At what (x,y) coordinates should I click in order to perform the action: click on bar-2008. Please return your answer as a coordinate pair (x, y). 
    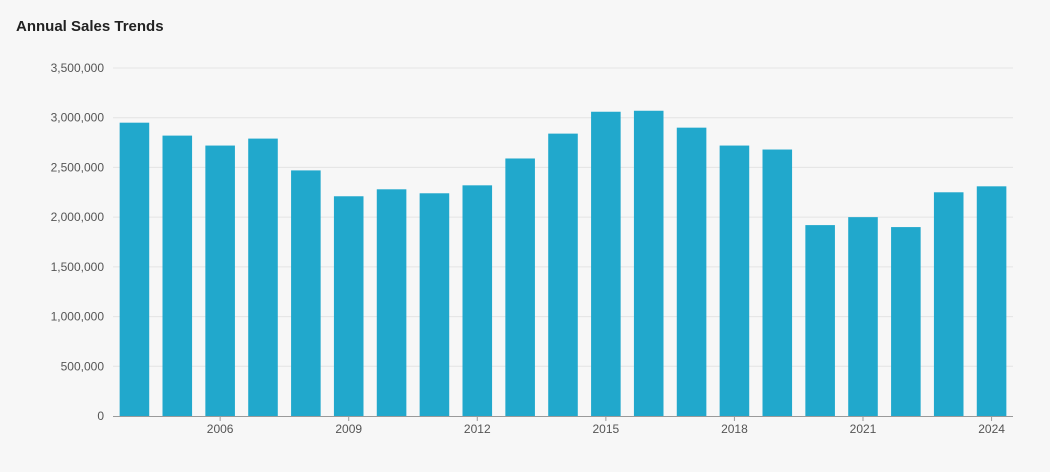
    Looking at the image, I should click on (306, 293).